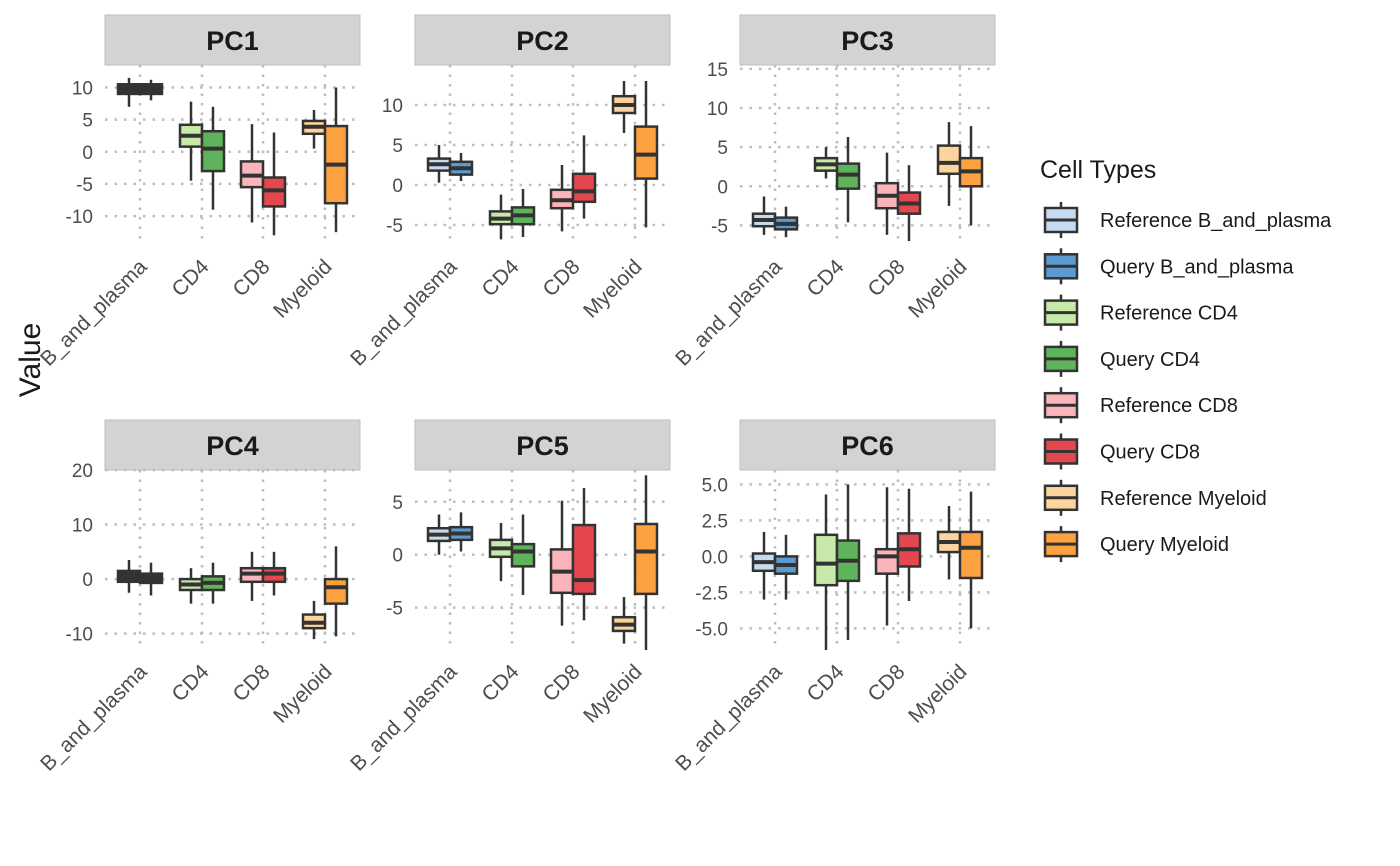 The height and width of the screenshot is (866, 1400). Describe the element at coordinates (1150, 360) in the screenshot. I see `legend-label: Query CD4` at that location.